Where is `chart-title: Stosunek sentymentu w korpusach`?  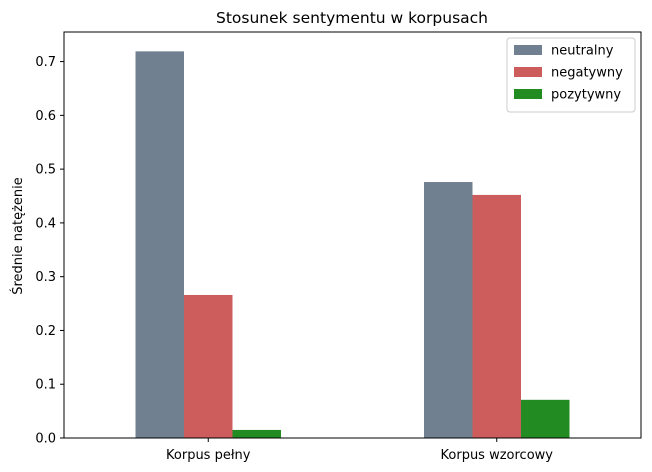
chart-title: Stosunek sentymentu w korpusach is located at coordinates (352, 18).